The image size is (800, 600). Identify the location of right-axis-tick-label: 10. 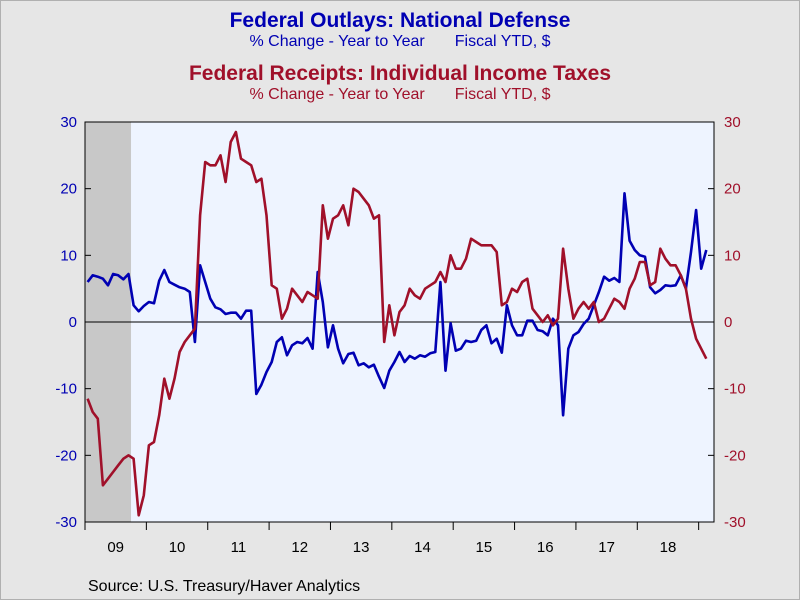
(732, 255).